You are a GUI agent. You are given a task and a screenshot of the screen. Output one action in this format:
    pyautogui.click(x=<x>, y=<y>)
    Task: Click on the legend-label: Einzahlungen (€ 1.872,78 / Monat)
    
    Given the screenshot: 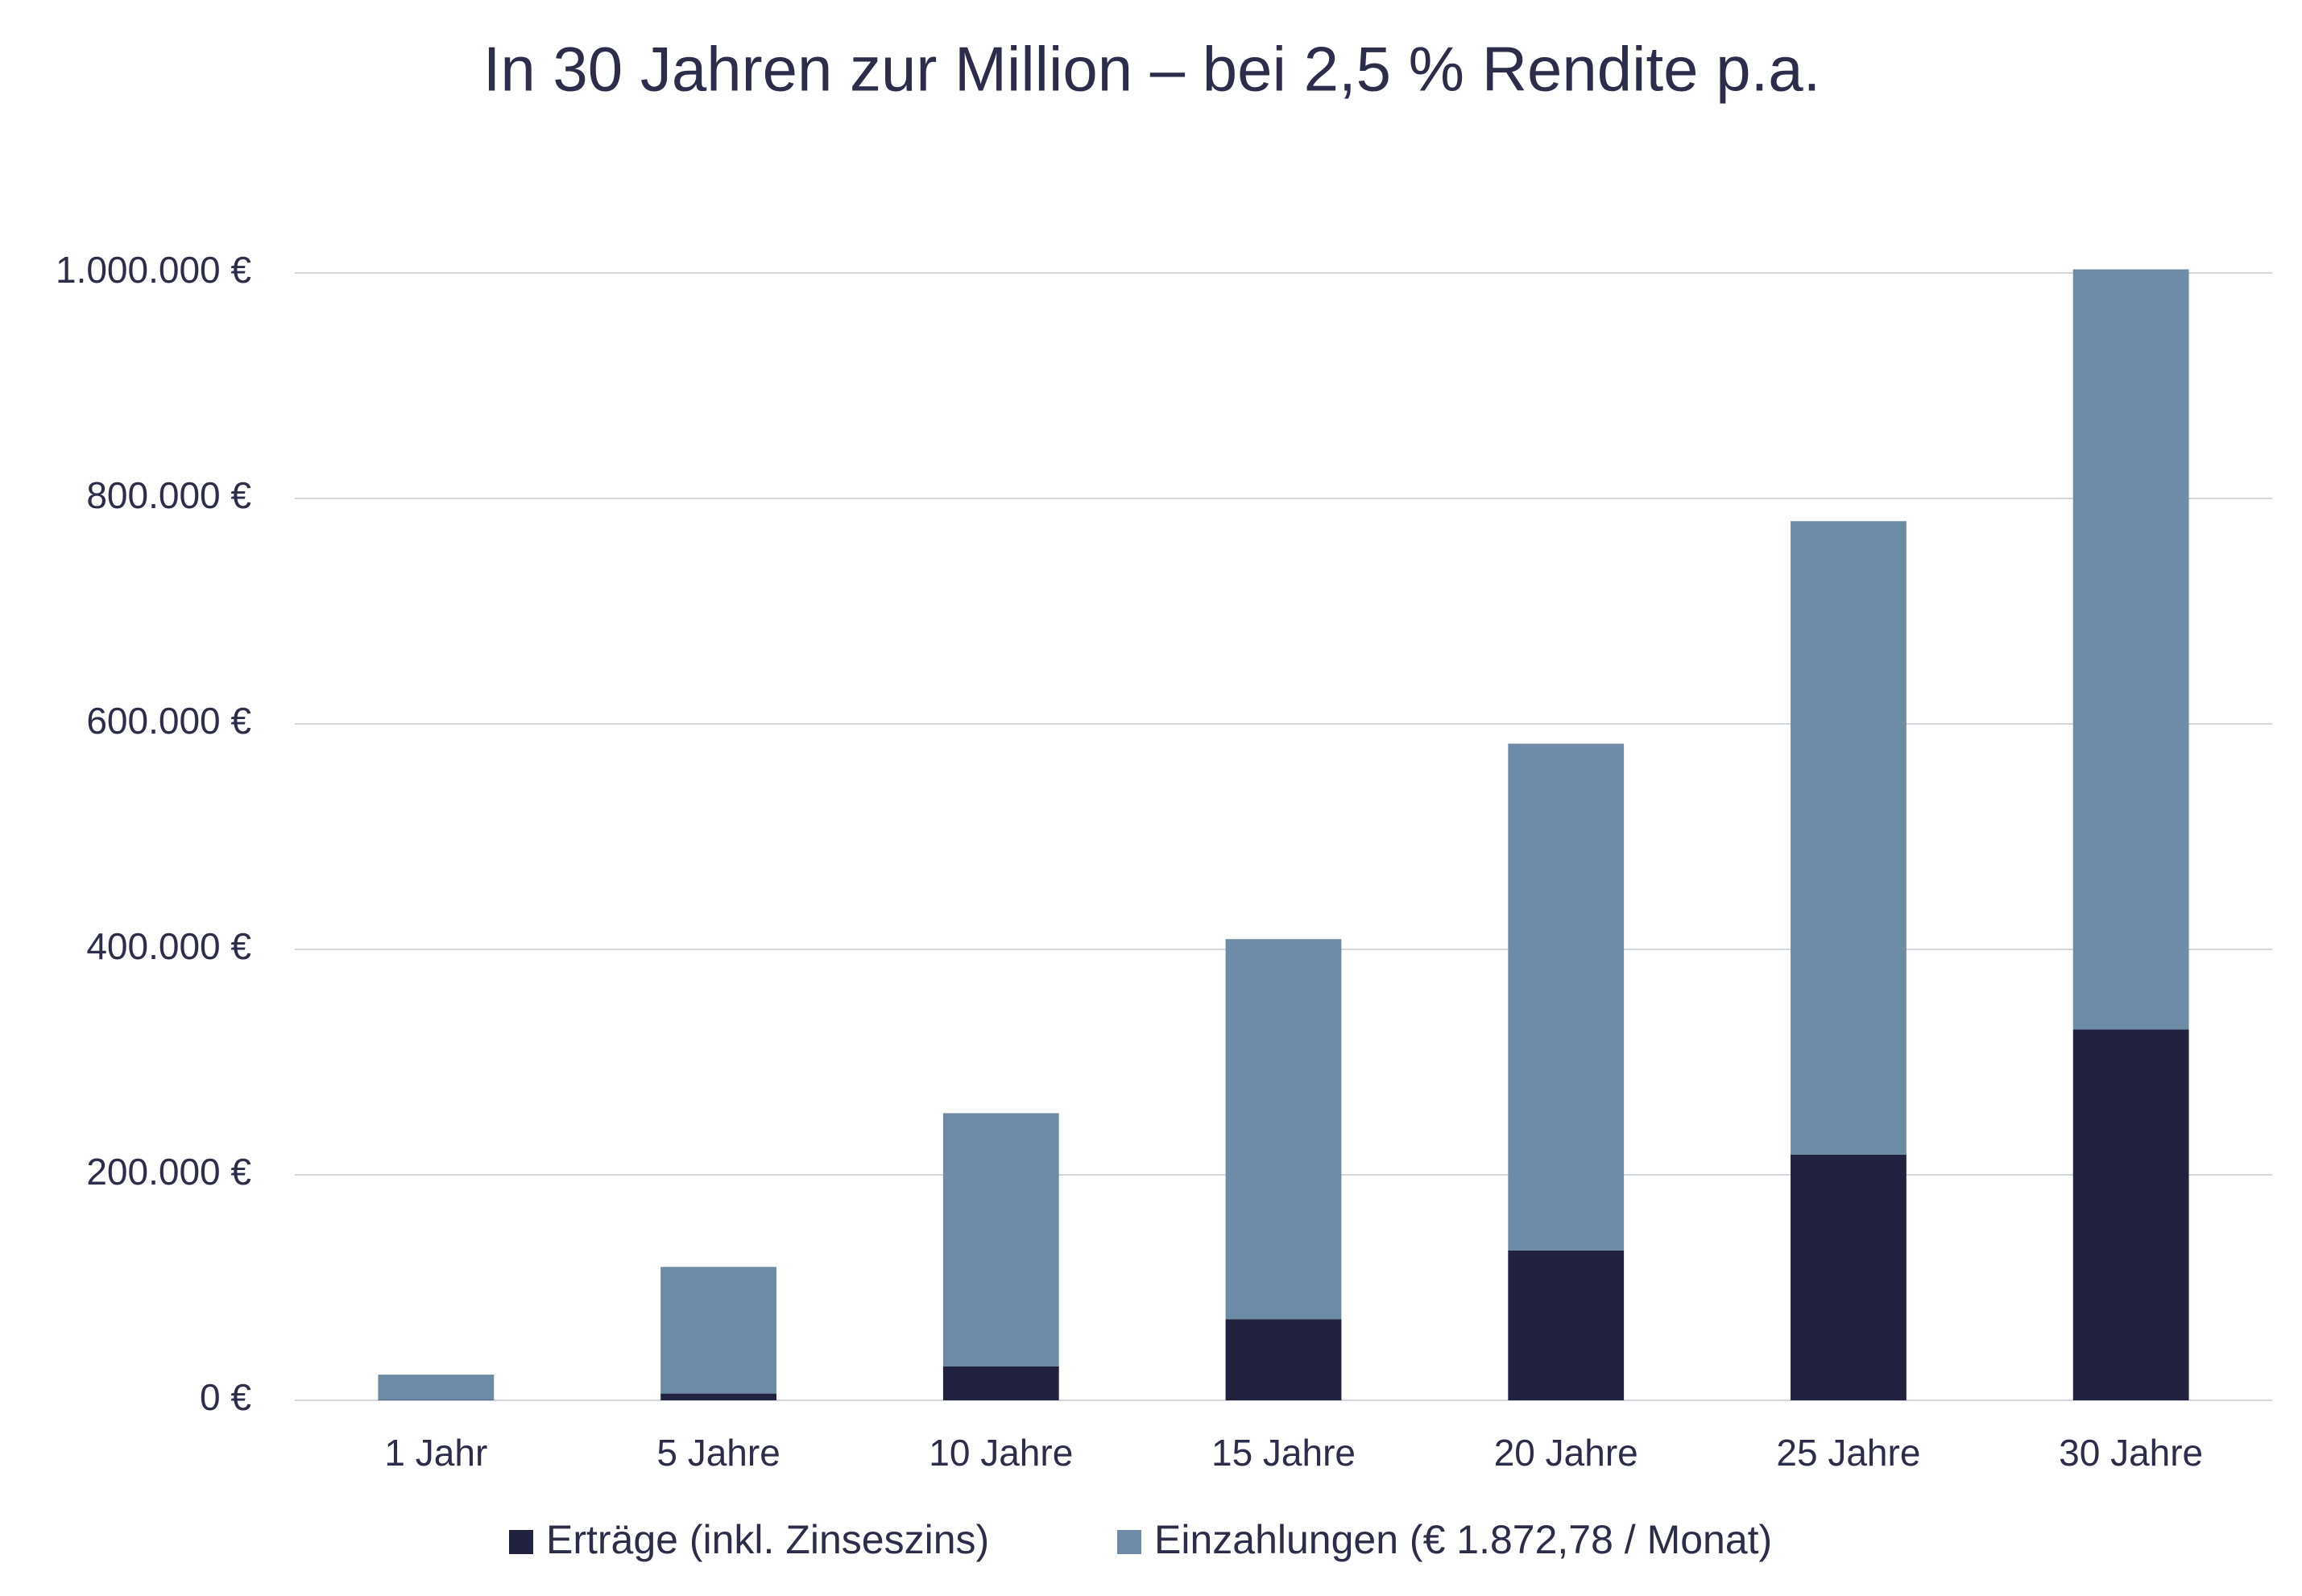 What is the action you would take?
    pyautogui.click(x=1463, y=1539)
    